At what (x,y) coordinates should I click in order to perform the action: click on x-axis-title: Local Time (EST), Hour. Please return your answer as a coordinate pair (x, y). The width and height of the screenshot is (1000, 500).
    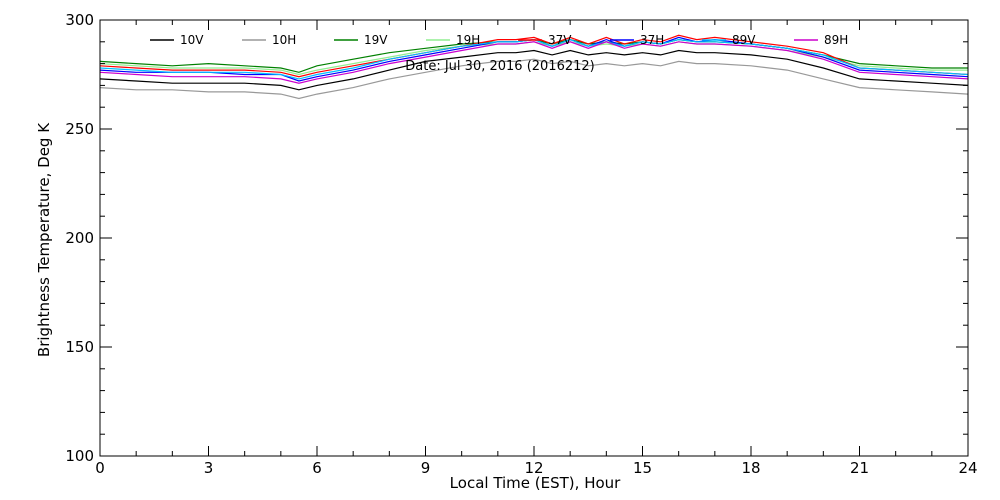
    Looking at the image, I should click on (535, 483).